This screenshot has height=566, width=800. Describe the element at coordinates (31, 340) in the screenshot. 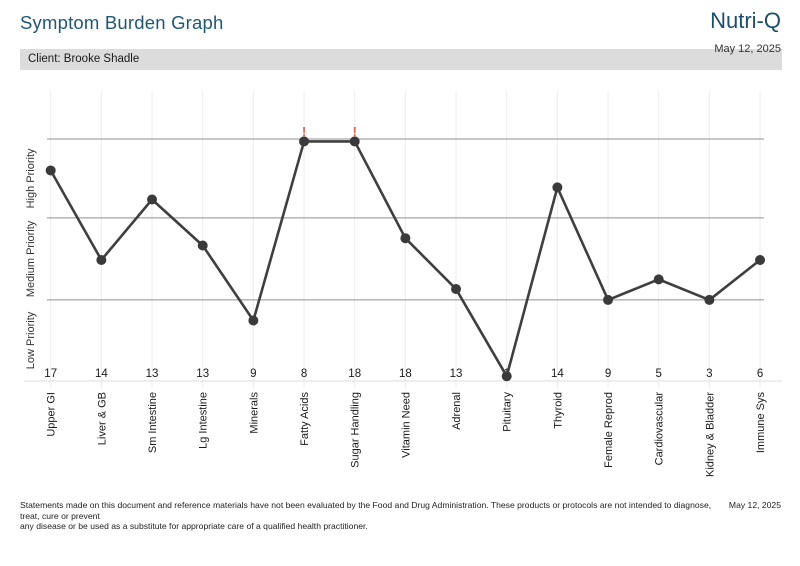

I see `y-axis-zone-label: Low Priority` at that location.